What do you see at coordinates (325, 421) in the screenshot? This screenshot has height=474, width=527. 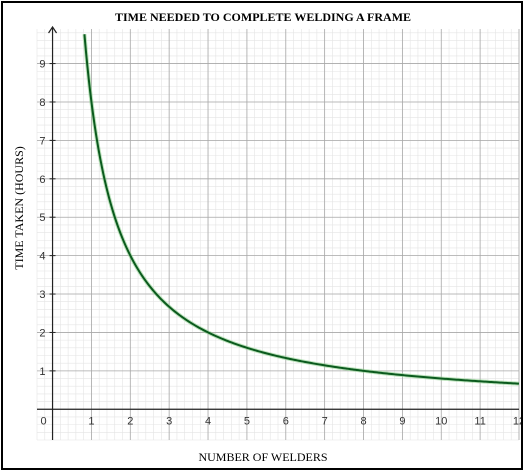 I see `x-tick-label: 7` at bounding box center [325, 421].